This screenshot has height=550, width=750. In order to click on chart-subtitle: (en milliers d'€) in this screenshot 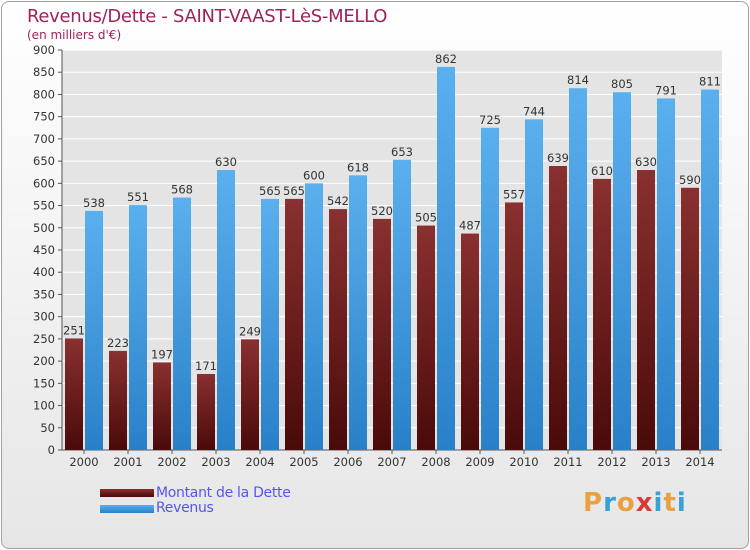, I will do `click(74, 35)`.